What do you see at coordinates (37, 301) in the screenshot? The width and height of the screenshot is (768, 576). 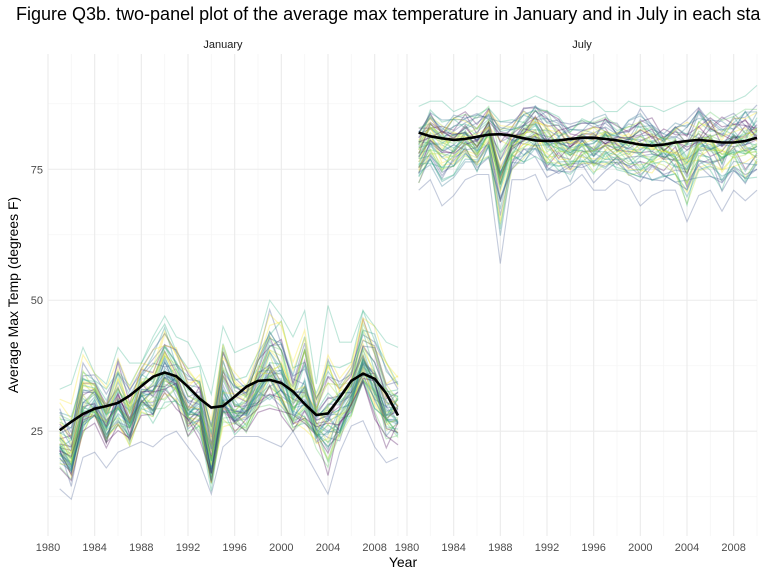 I see `y-tick-label: 50` at bounding box center [37, 301].